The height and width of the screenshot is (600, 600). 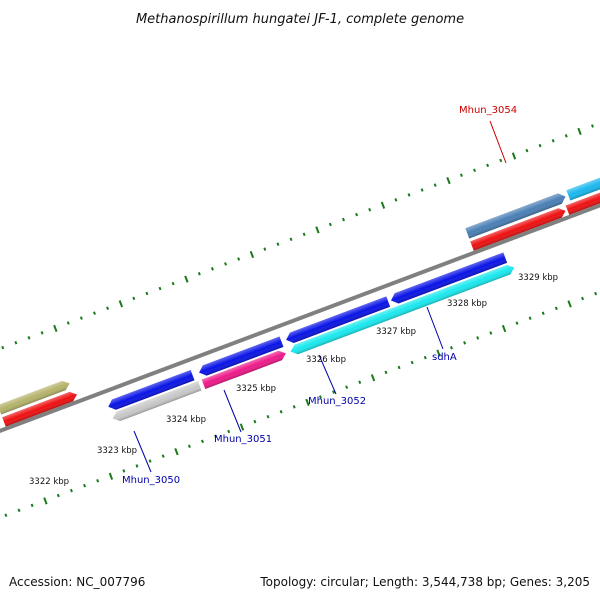 What do you see at coordinates (77, 582) in the screenshot?
I see `accession-text: Accession: NC_007796` at bounding box center [77, 582].